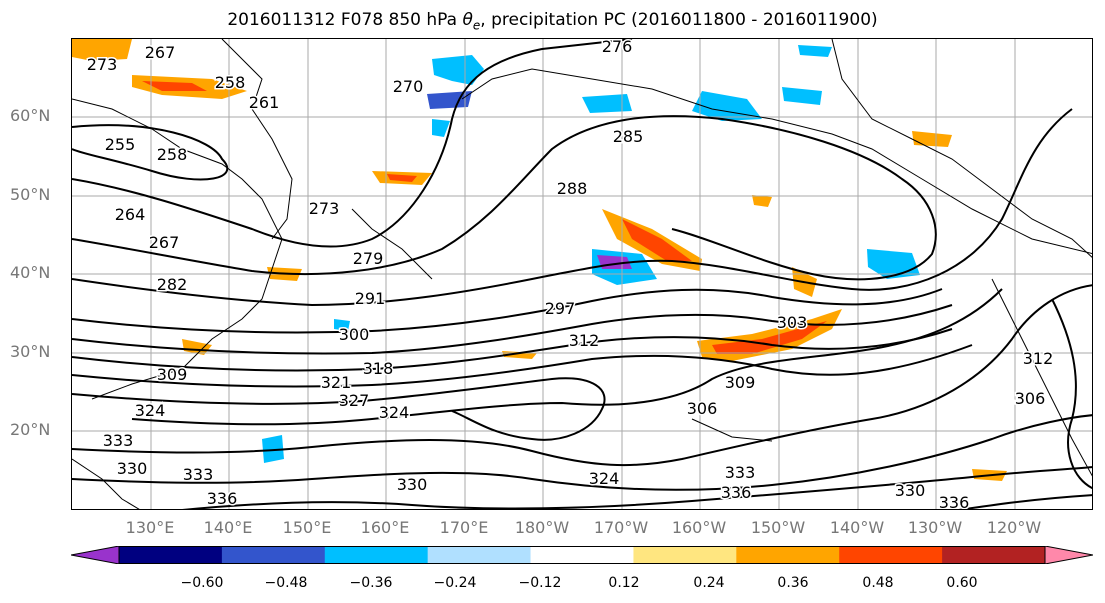  What do you see at coordinates (202, 583) in the screenshot?
I see `colorbar-tick-m060: −0.60` at bounding box center [202, 583].